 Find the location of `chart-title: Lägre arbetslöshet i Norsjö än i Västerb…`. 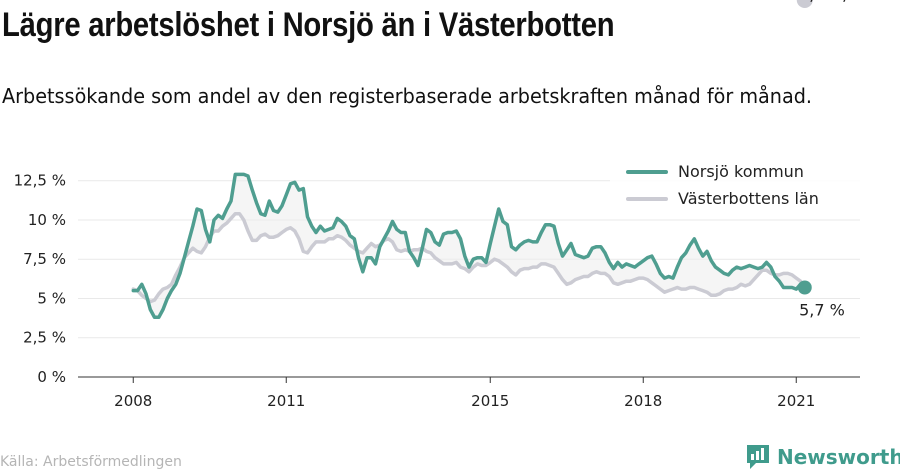

chart-title: Lägre arbetslöshet i Norsjö än i Västerb… is located at coordinates (308, 25).